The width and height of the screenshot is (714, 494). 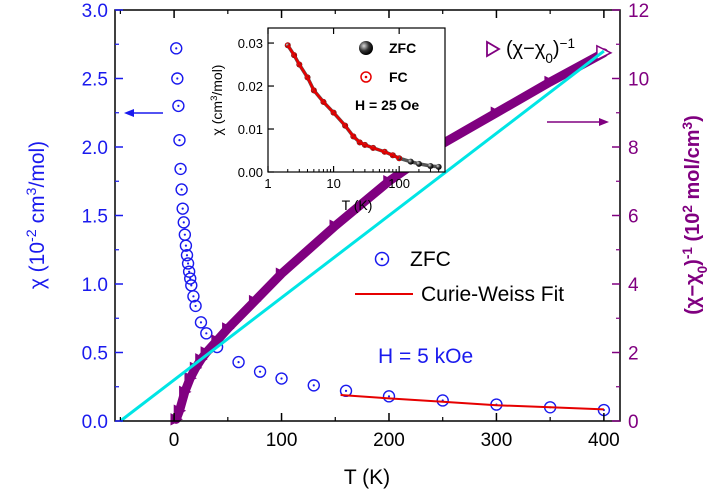 What do you see at coordinates (389, 440) in the screenshot?
I see `x-tick-label: 200` at bounding box center [389, 440].